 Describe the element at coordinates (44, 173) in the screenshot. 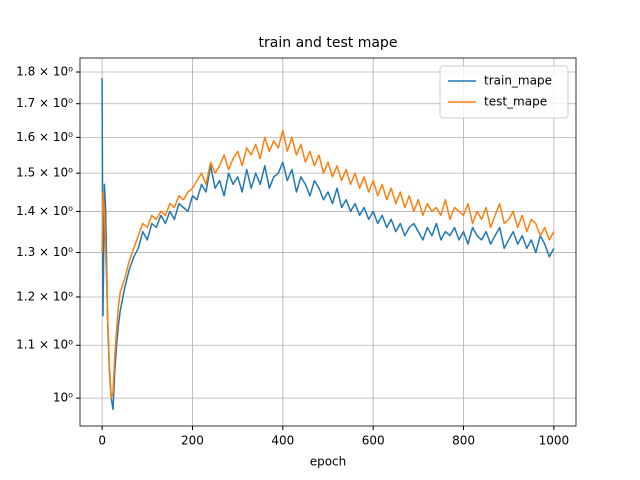

I see `y-tick-label: 1.5 × 10⁰` at that location.